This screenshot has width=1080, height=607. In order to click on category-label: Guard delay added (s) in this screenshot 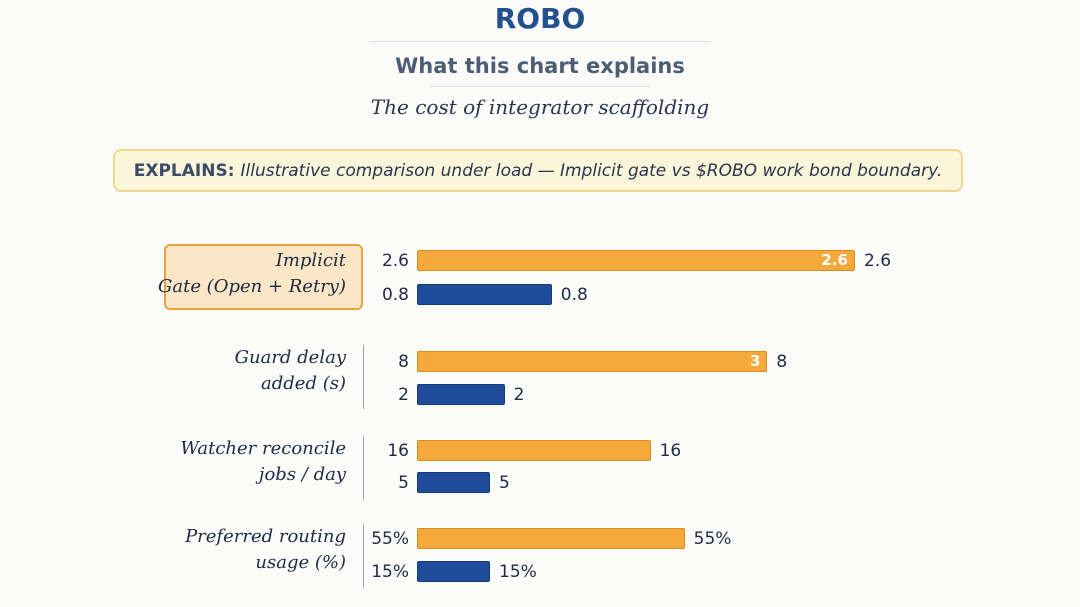, I will do `click(243, 371)`.